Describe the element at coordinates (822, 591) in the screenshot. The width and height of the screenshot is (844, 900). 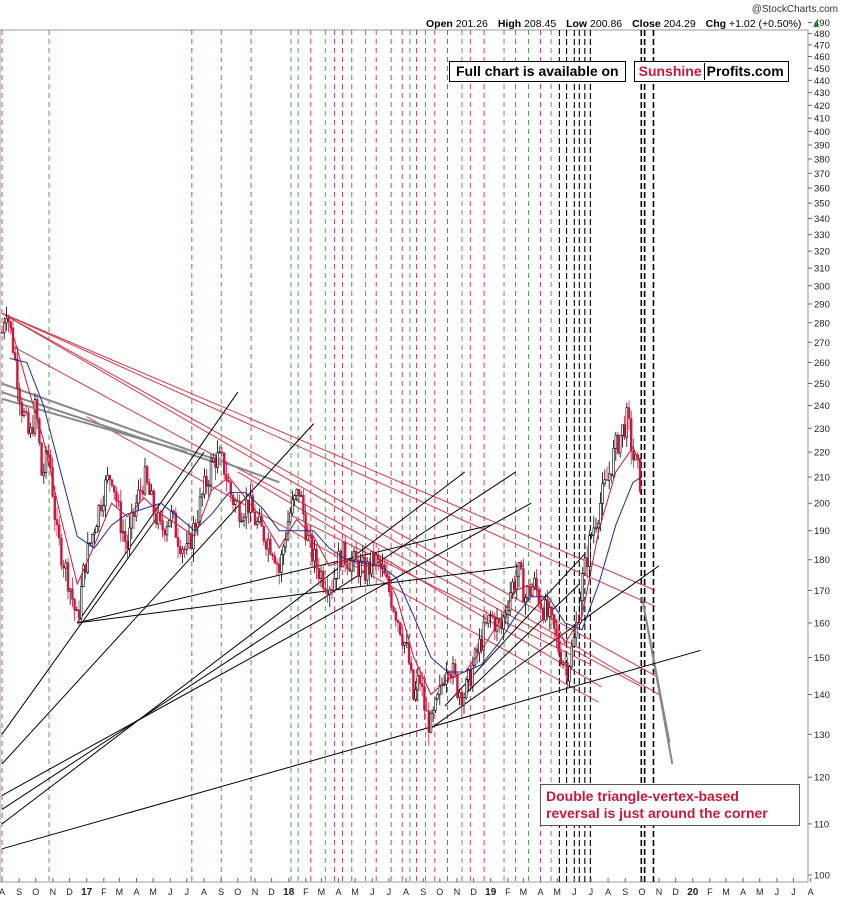
I see `y-tick-label: 170` at that location.